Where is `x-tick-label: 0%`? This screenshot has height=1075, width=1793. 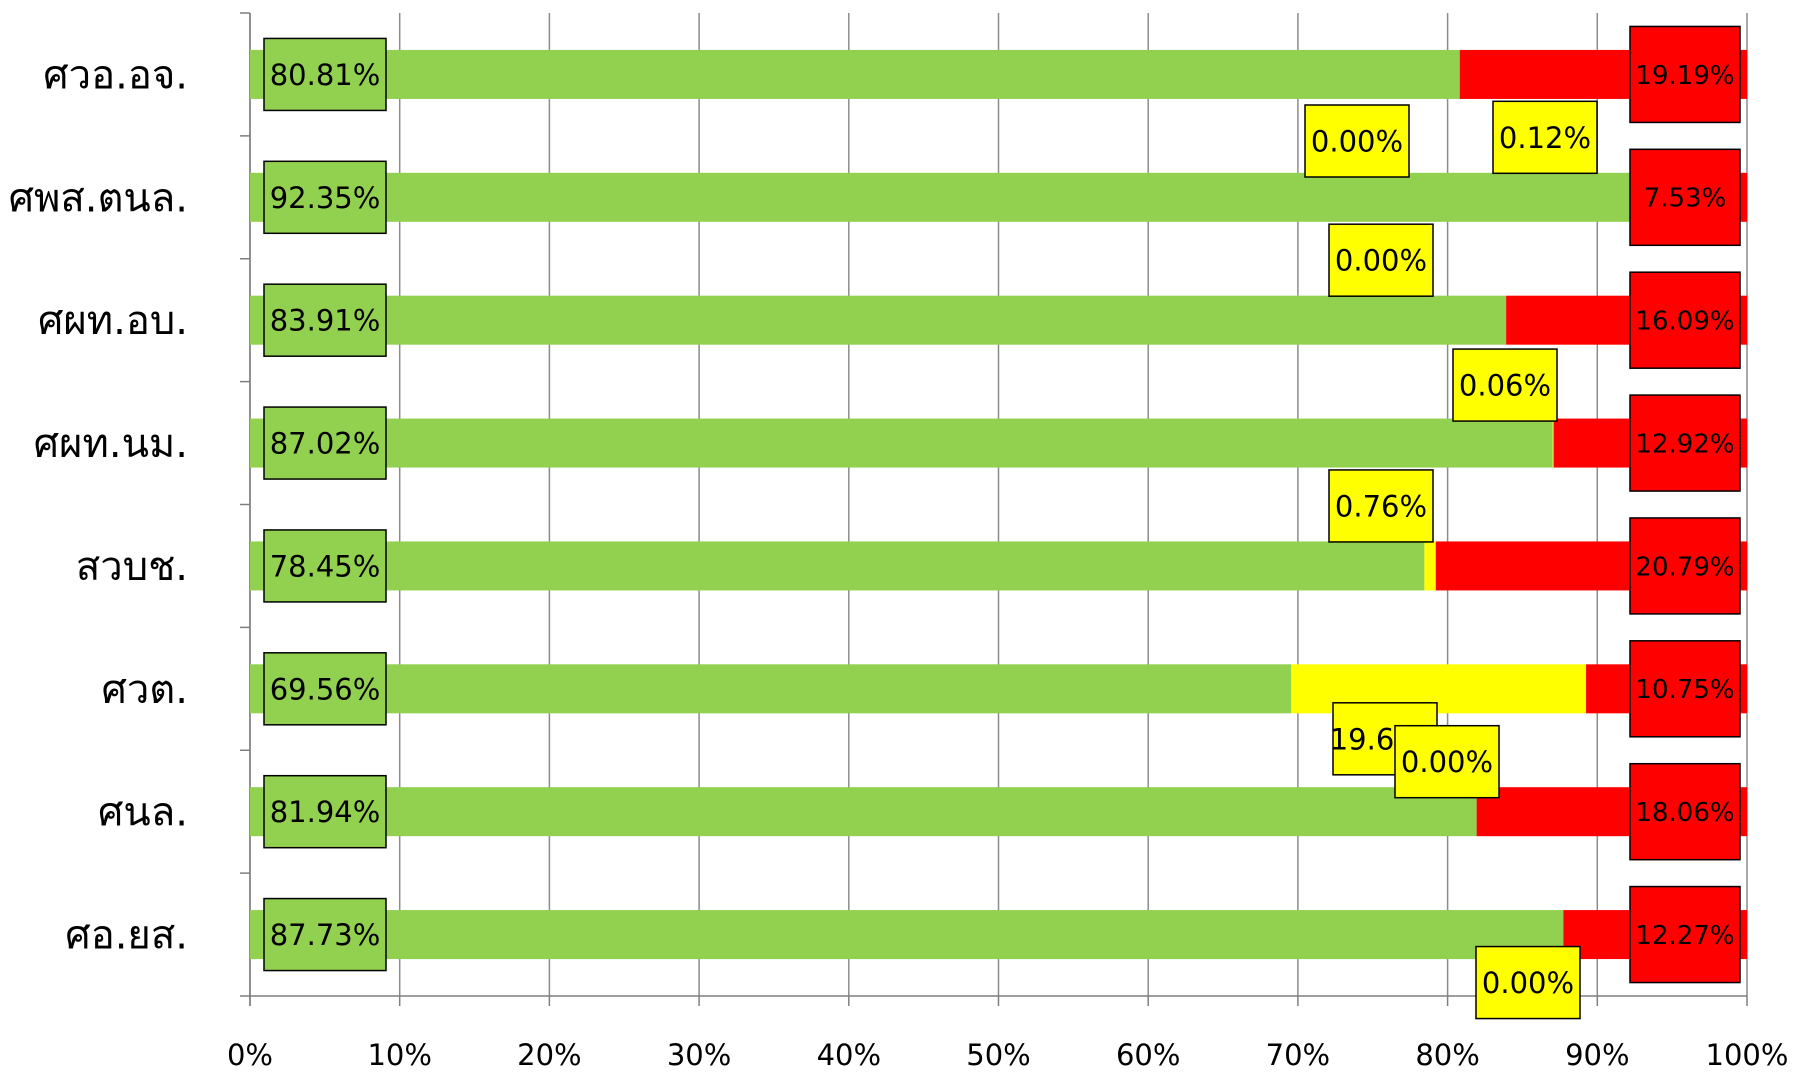 x-tick-label: 0% is located at coordinates (250, 1054).